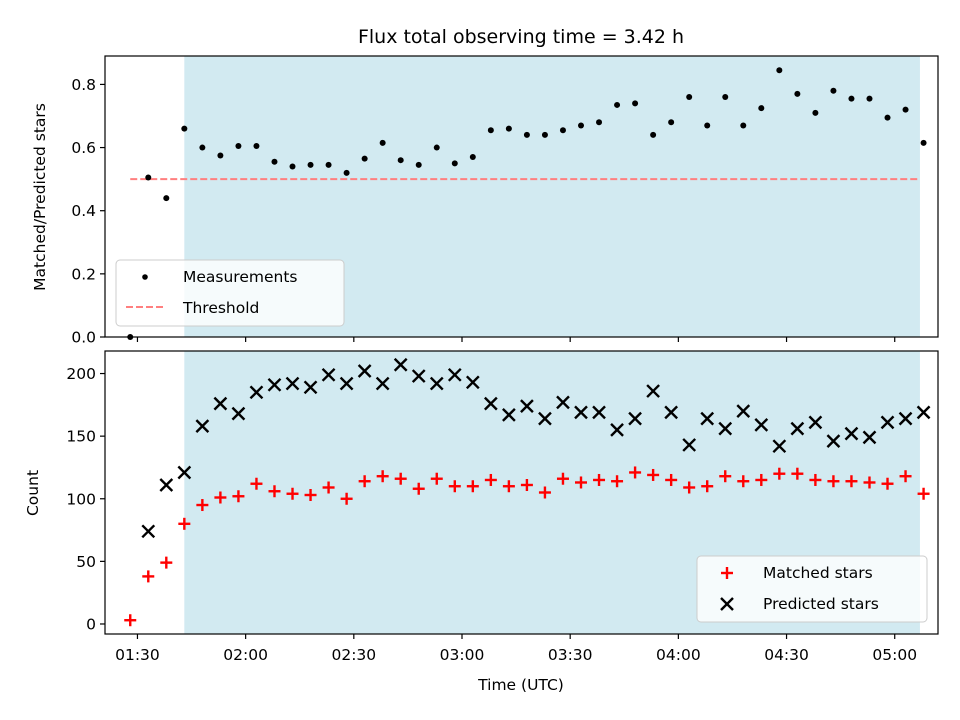 This screenshot has height=720, width=960. Describe the element at coordinates (86, 562) in the screenshot. I see `count-y-tick-label: 50` at that location.